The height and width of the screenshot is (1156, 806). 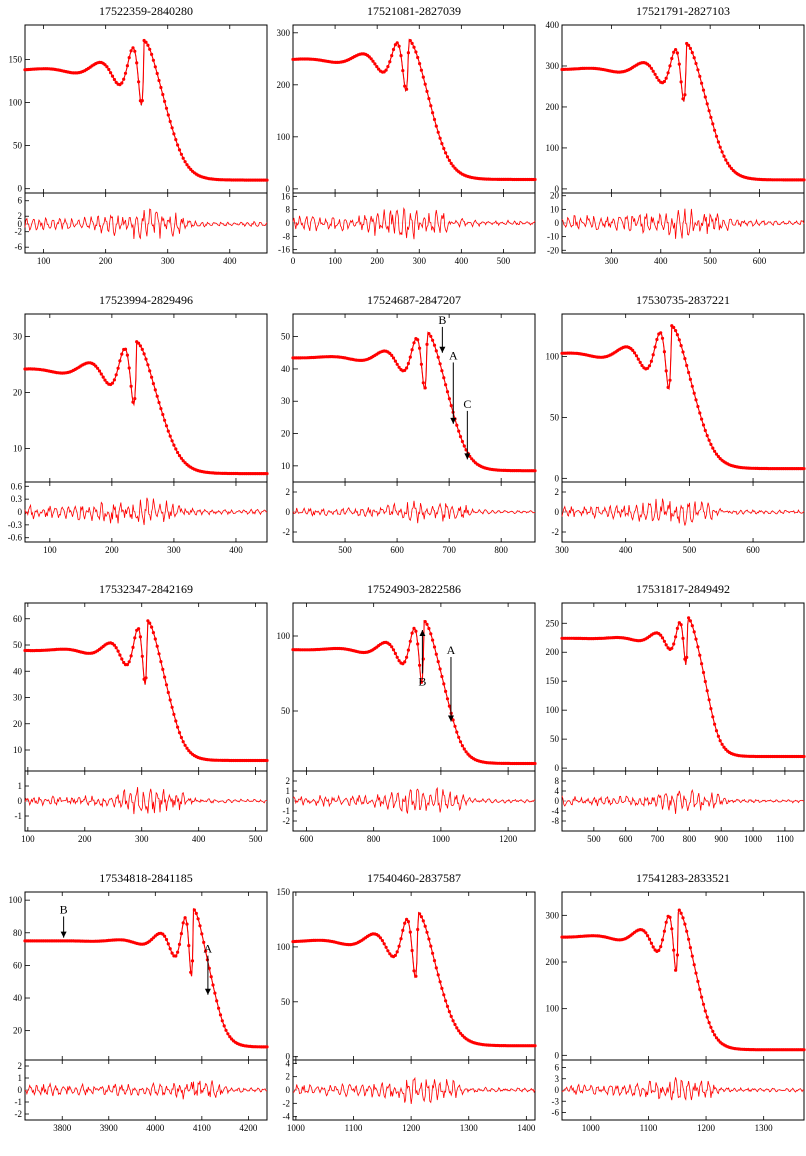 I want to click on x-tick-label: 4200, so click(x=248, y=1128).